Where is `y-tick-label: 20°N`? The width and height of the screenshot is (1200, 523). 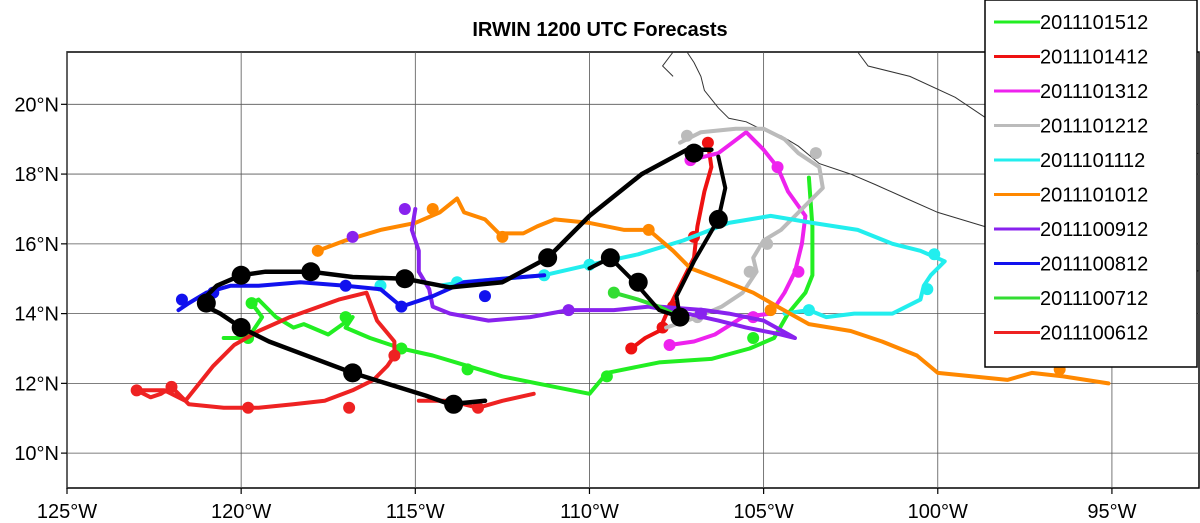 y-tick-label: 20°N is located at coordinates (36, 105).